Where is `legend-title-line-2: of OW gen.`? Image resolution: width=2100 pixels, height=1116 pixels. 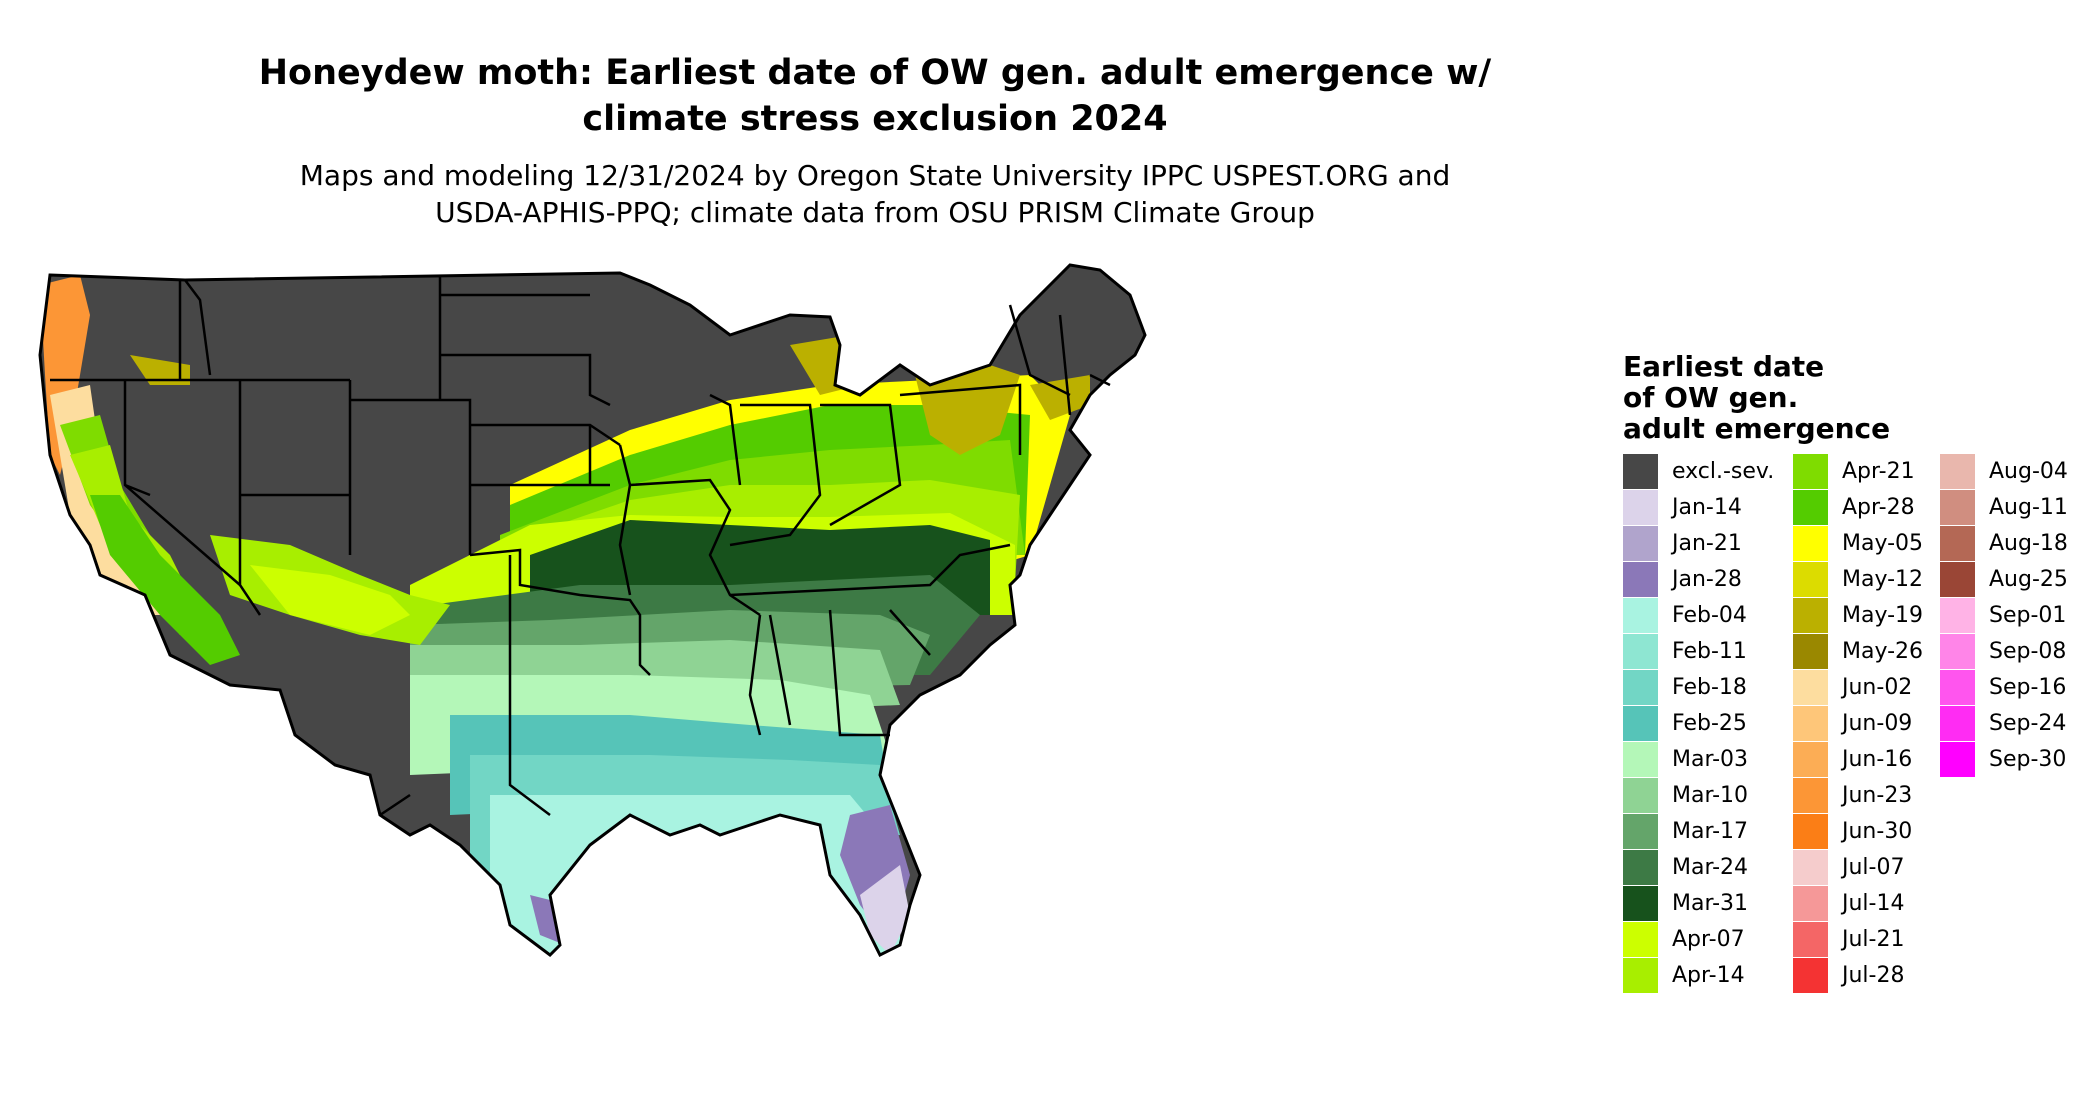
legend-title-line-2: of OW gen. is located at coordinates (1711, 397).